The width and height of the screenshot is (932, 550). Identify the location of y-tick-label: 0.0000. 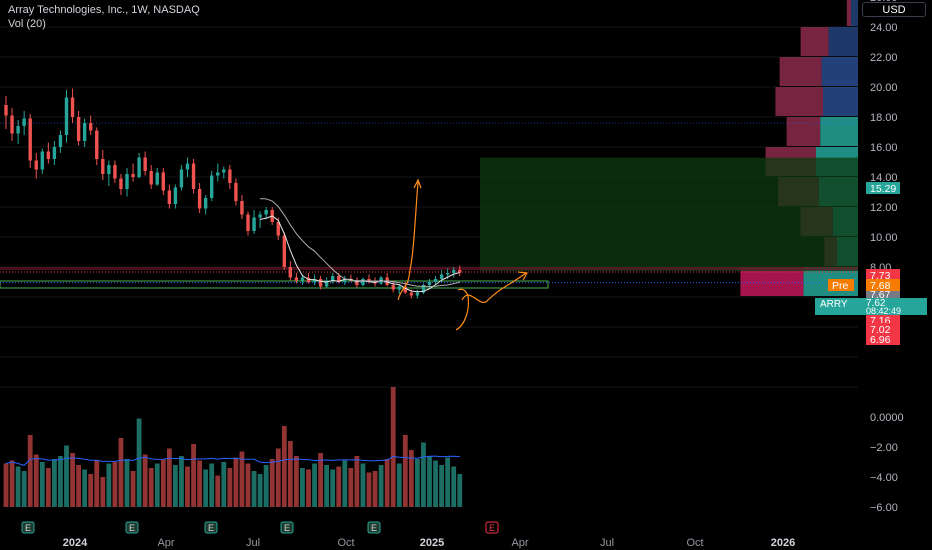
(887, 418).